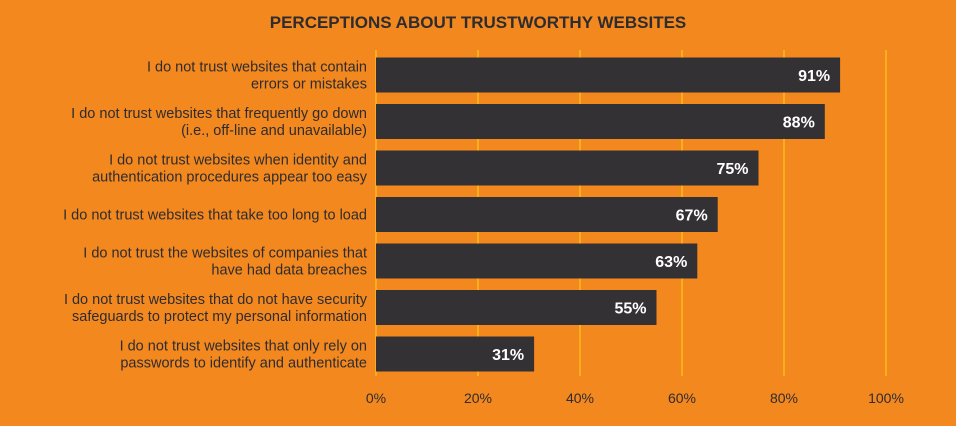  What do you see at coordinates (630, 309) in the screenshot?
I see `value-label-6: 55%` at bounding box center [630, 309].